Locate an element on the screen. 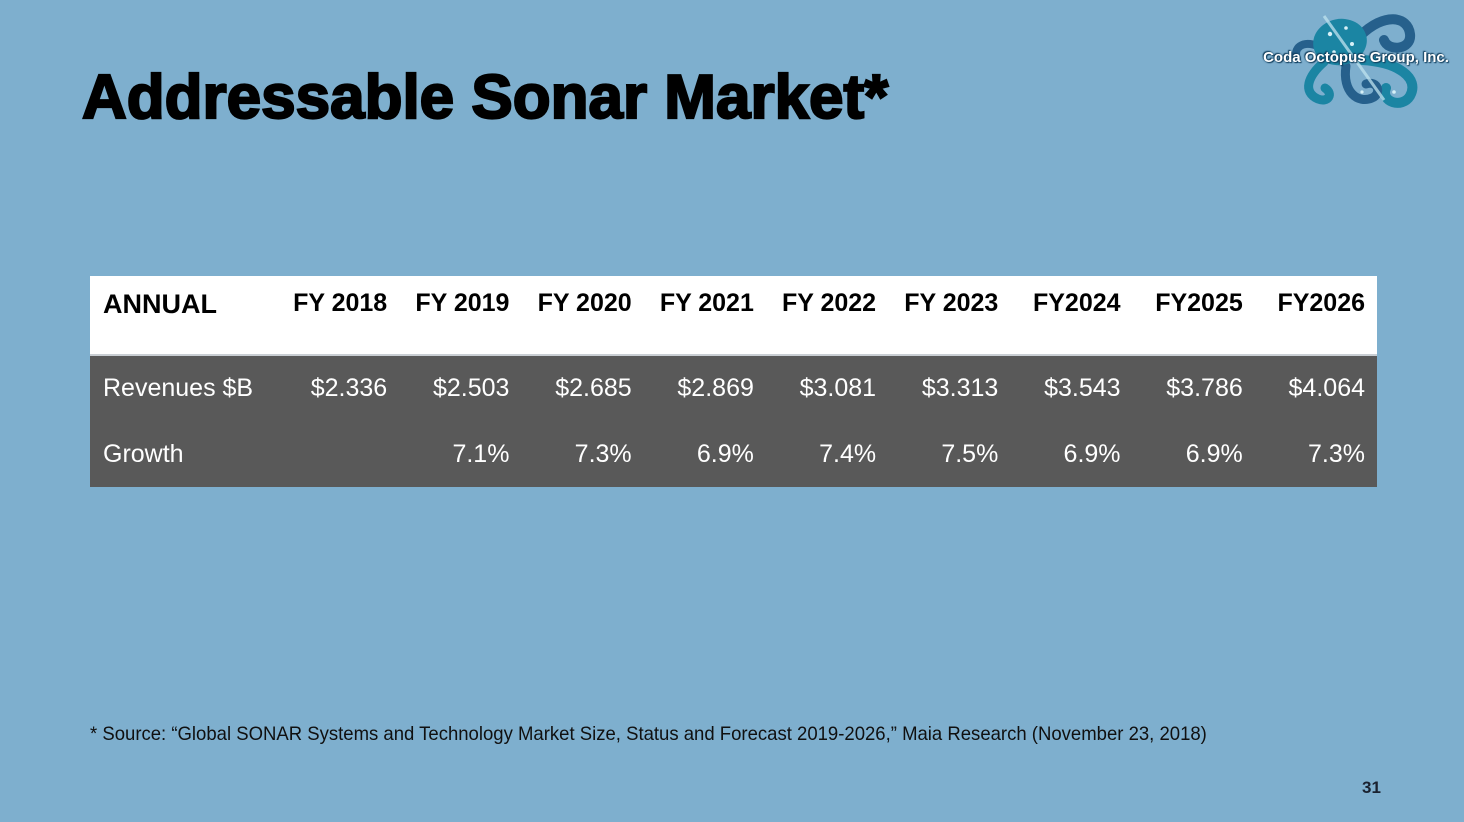 This screenshot has height=822, width=1464. revenue-cell: $4.064 is located at coordinates (1315, 387).